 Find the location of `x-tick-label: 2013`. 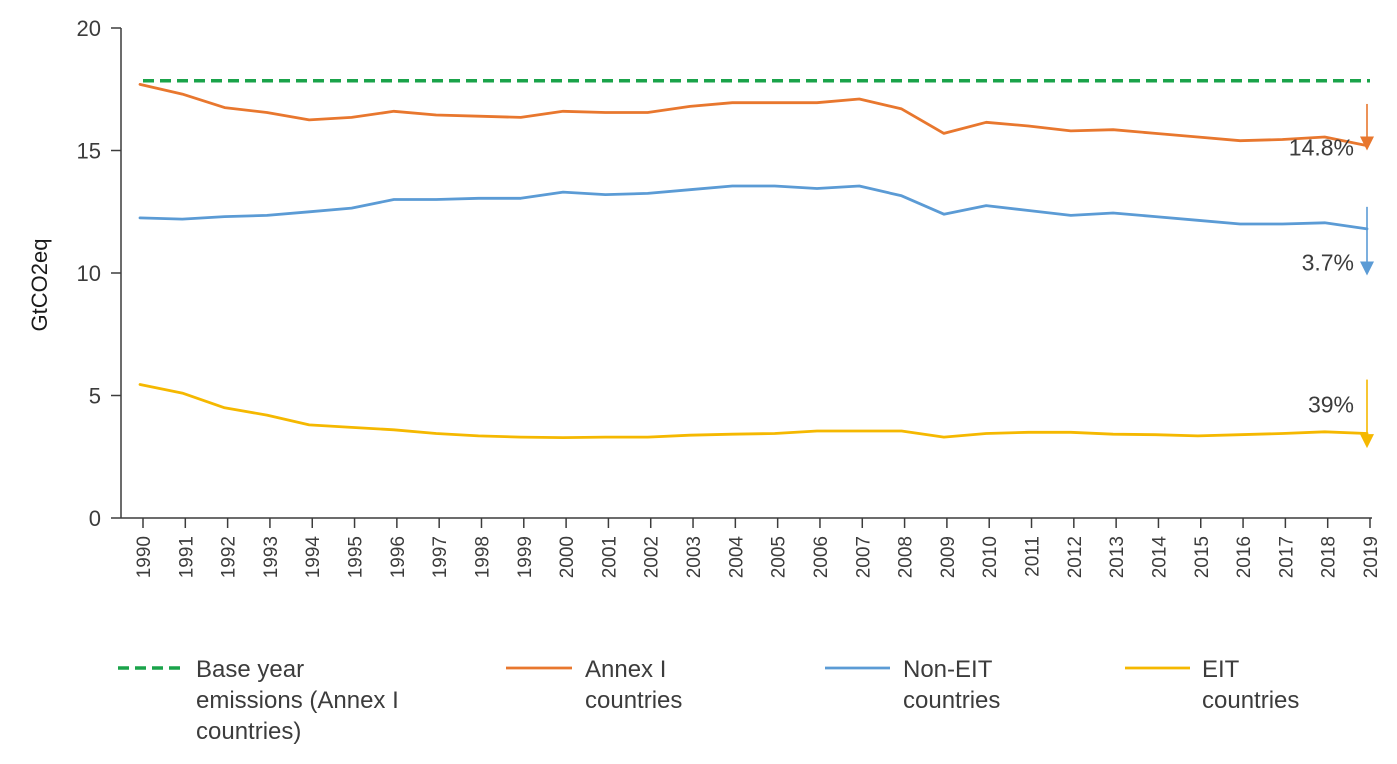

x-tick-label: 2013 is located at coordinates (1117, 557).